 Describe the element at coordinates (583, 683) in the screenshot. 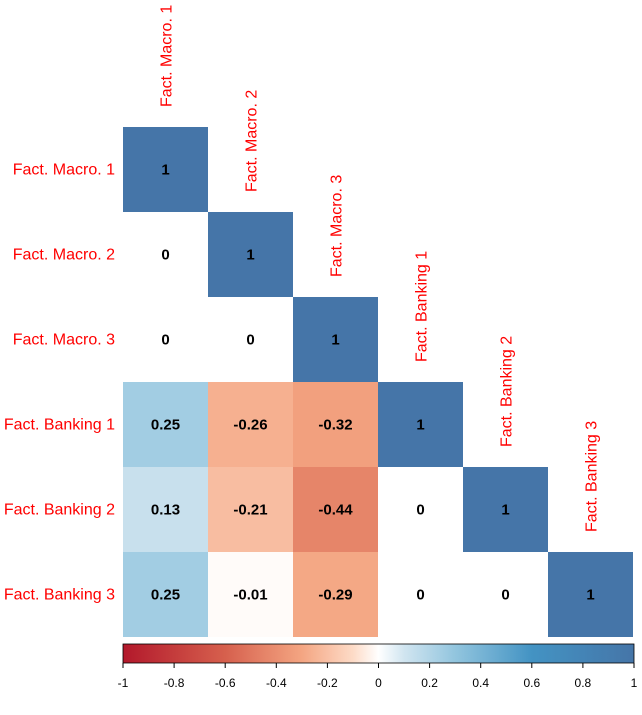

I see `colorbar-tick-label: 0.8` at that location.